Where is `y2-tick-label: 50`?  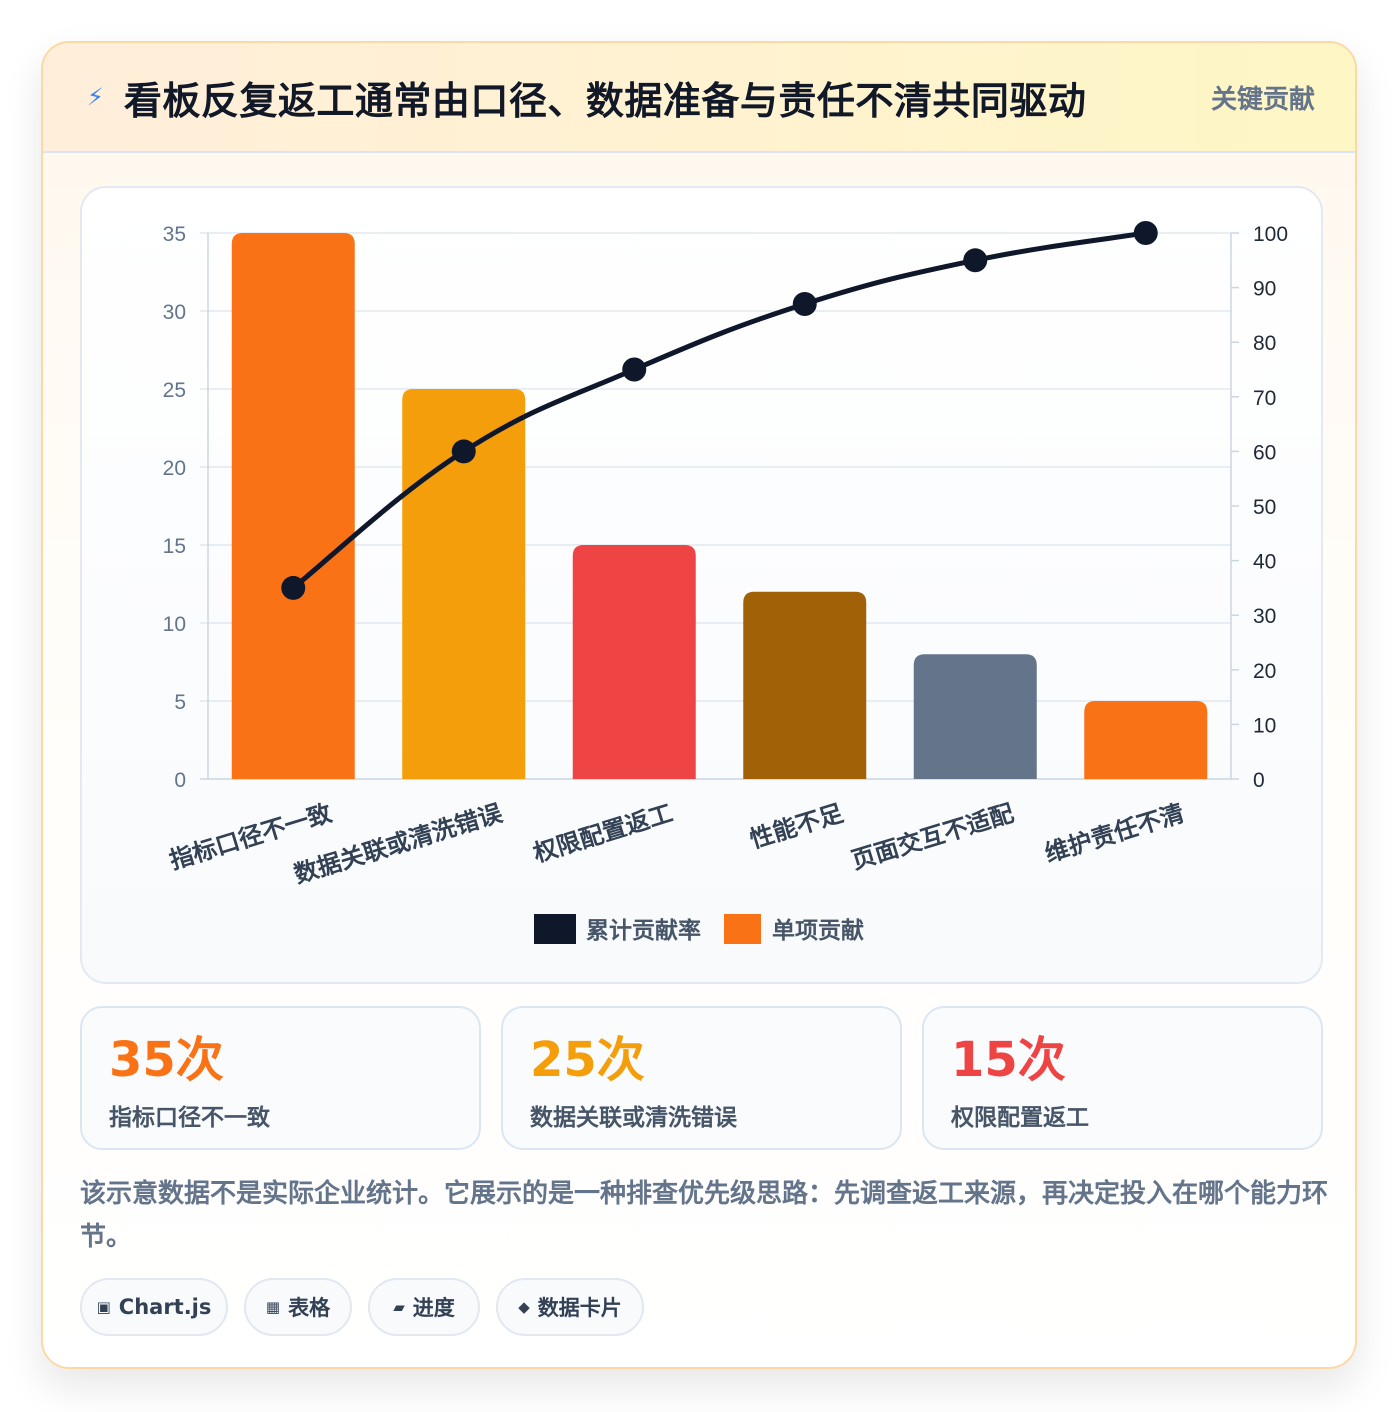
y2-tick-label: 50 is located at coordinates (1264, 507).